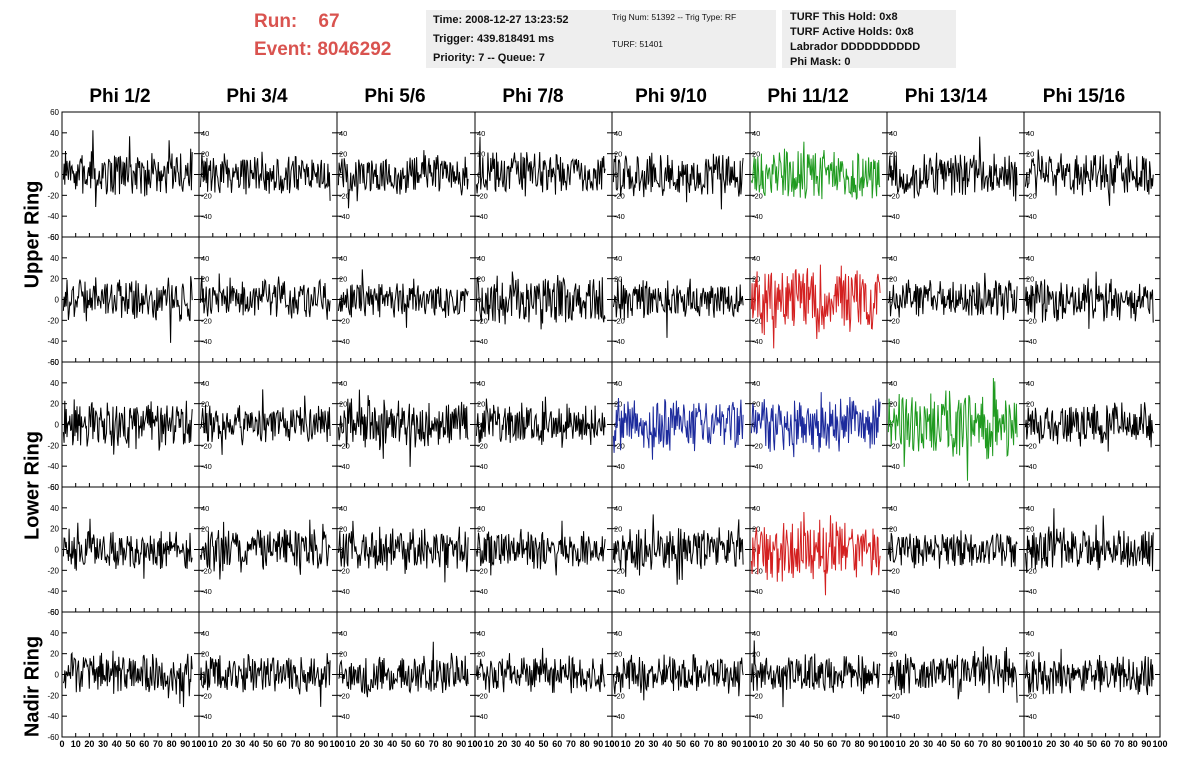  What do you see at coordinates (1038, 744) in the screenshot?
I see `x-tick-label: 10` at bounding box center [1038, 744].